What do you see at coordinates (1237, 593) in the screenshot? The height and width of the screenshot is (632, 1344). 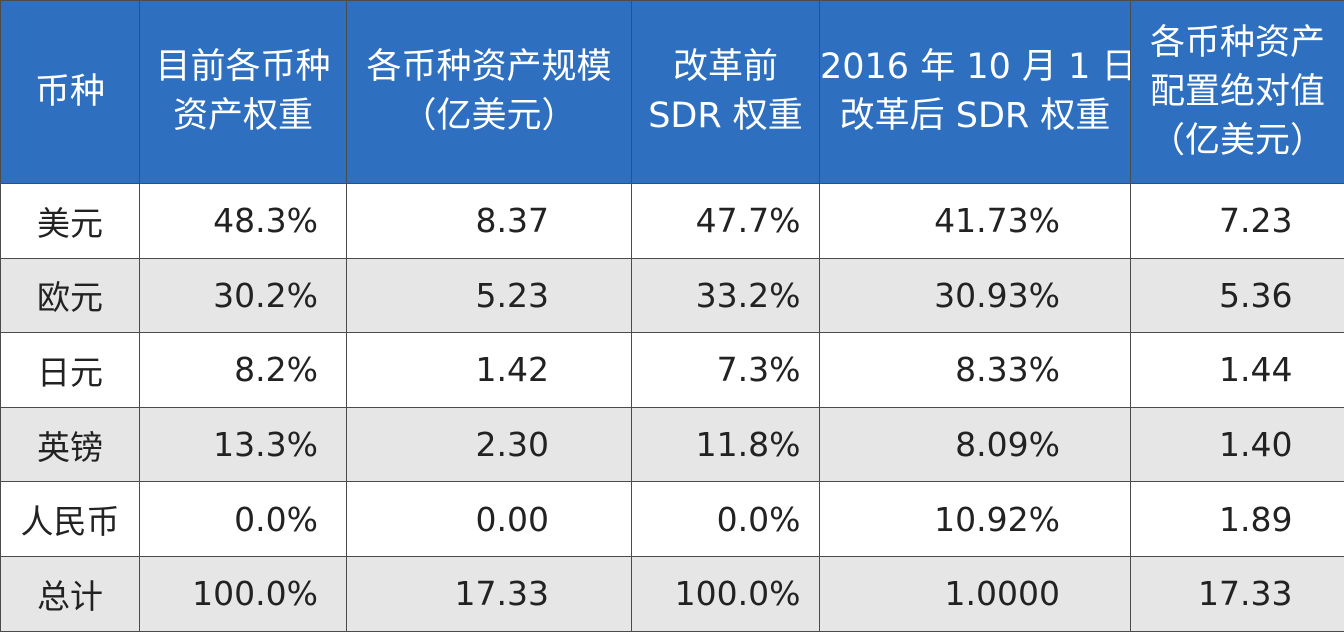 I see `allocation-cell: 17.33` at bounding box center [1237, 593].